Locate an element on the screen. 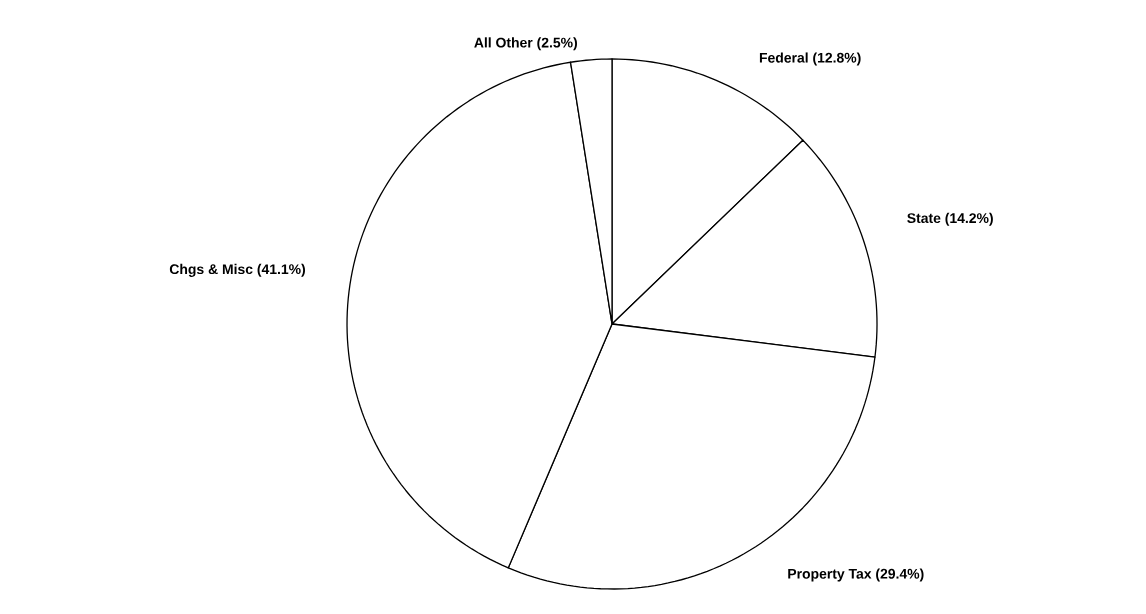 The width and height of the screenshot is (1146, 614). slice-label: Property Tax (29.4%) is located at coordinates (856, 575).